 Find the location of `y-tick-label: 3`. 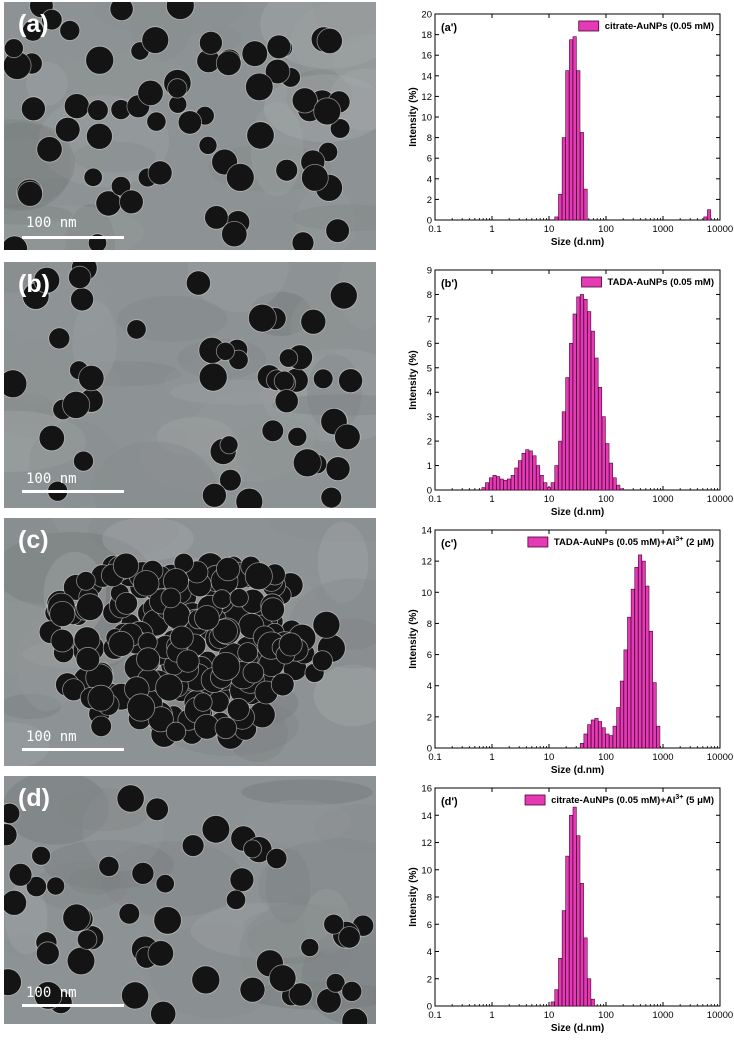

y-tick-label: 3 is located at coordinates (429, 417).